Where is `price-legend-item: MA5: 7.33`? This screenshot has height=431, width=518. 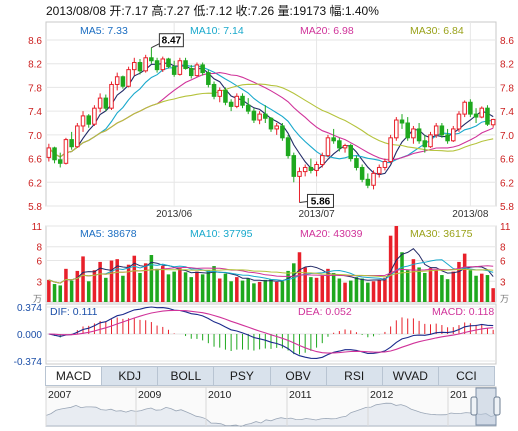
price-legend-item: MA5: 7.33 is located at coordinates (104, 31).